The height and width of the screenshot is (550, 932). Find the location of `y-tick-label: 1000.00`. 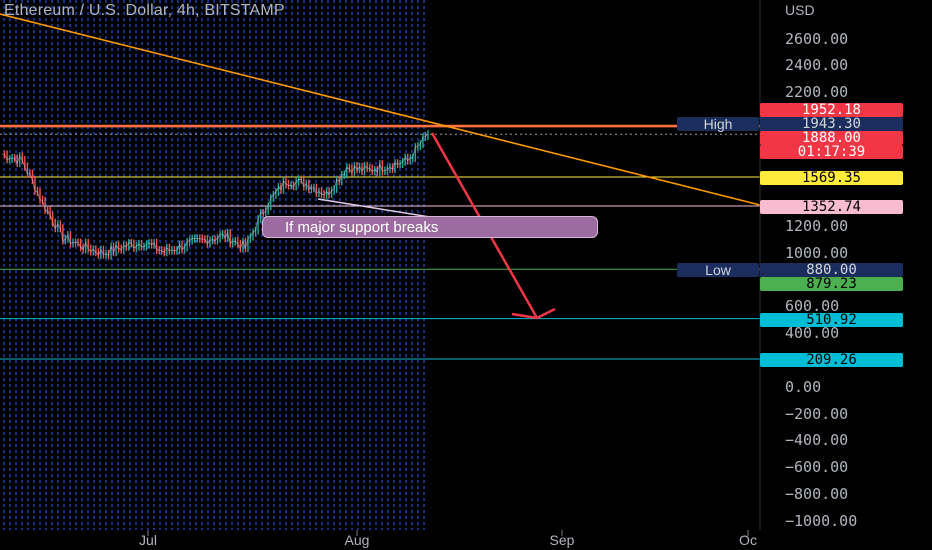

y-tick-label: 1000.00 is located at coordinates (817, 253).